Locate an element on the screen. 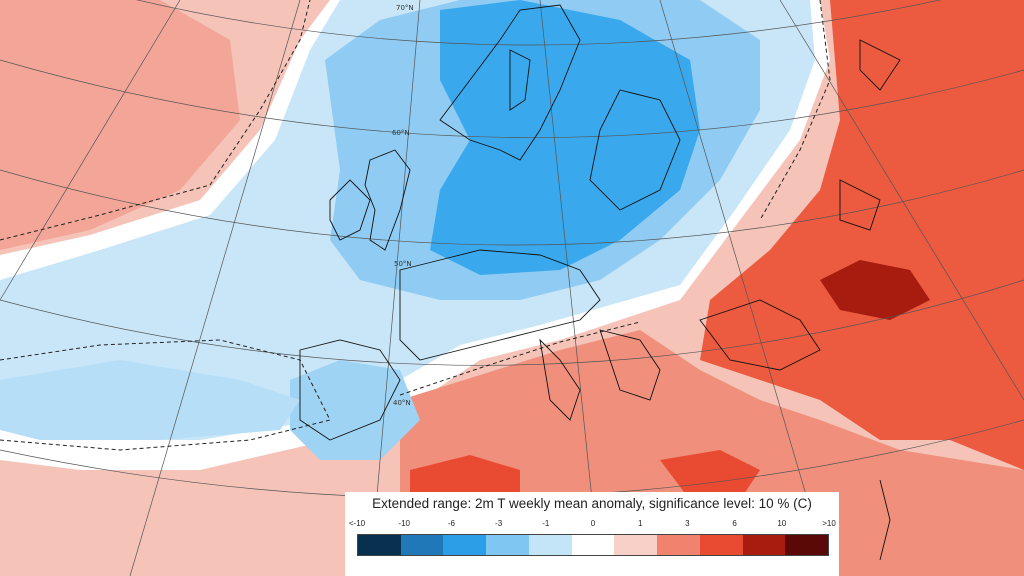 This screenshot has height=576, width=1024. legend-tick-label: <-10 is located at coordinates (357, 523).